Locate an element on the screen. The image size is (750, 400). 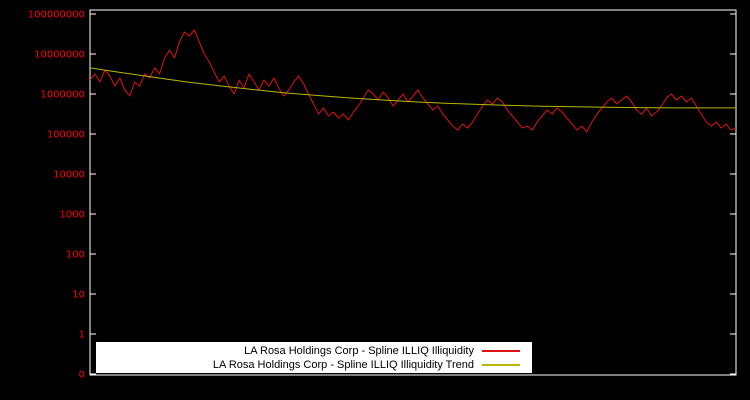
y-axis-tick-label: 10000000 is located at coordinates (59, 55).